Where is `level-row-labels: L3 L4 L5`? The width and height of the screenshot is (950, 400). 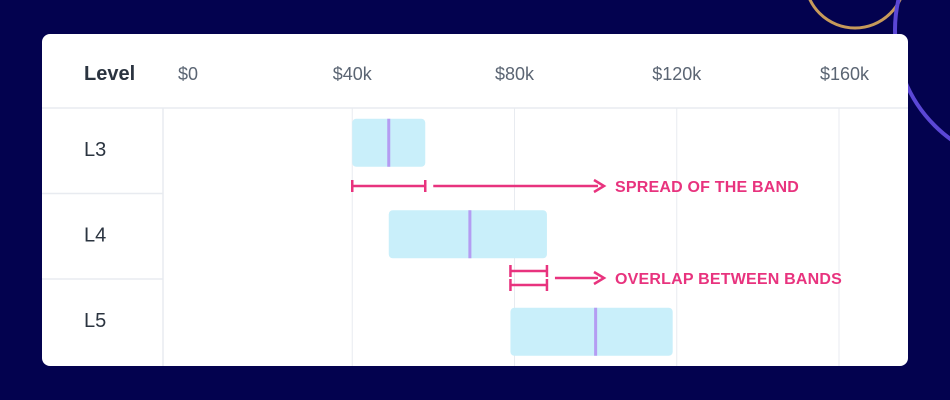
level-row-labels: L3 L4 L5 is located at coordinates (95, 235).